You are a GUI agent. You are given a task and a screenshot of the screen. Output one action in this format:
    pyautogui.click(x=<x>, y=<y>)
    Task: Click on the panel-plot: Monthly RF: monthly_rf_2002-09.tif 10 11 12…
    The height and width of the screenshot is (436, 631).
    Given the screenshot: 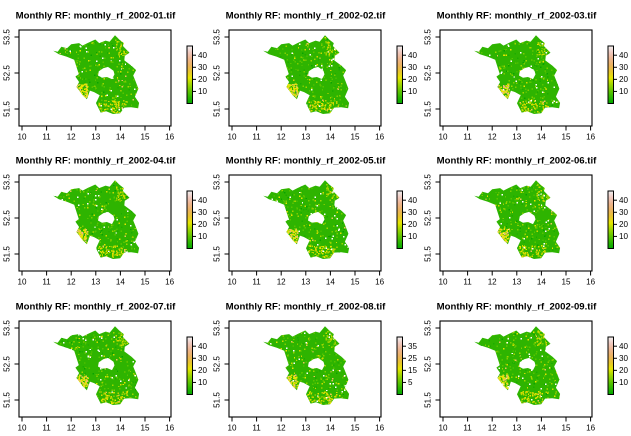 What is the action you would take?
    pyautogui.click(x=525, y=366)
    